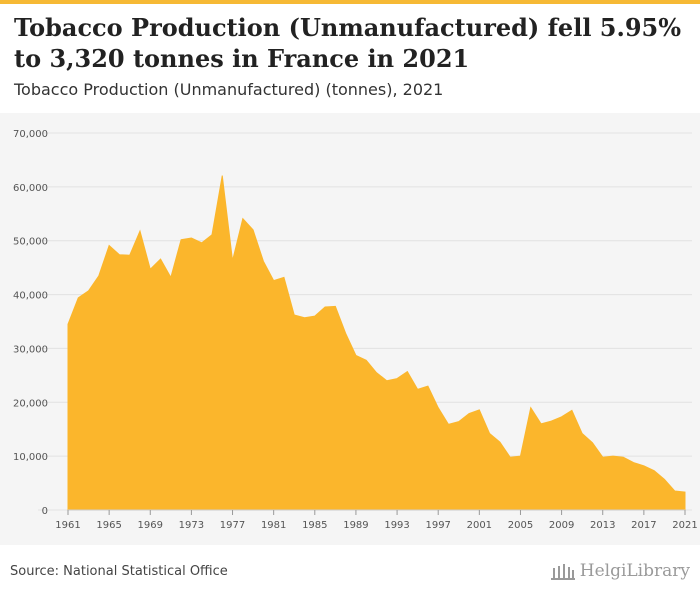  Describe the element at coordinates (684, 525) in the screenshot. I see `x-tick-label: 2021` at that location.